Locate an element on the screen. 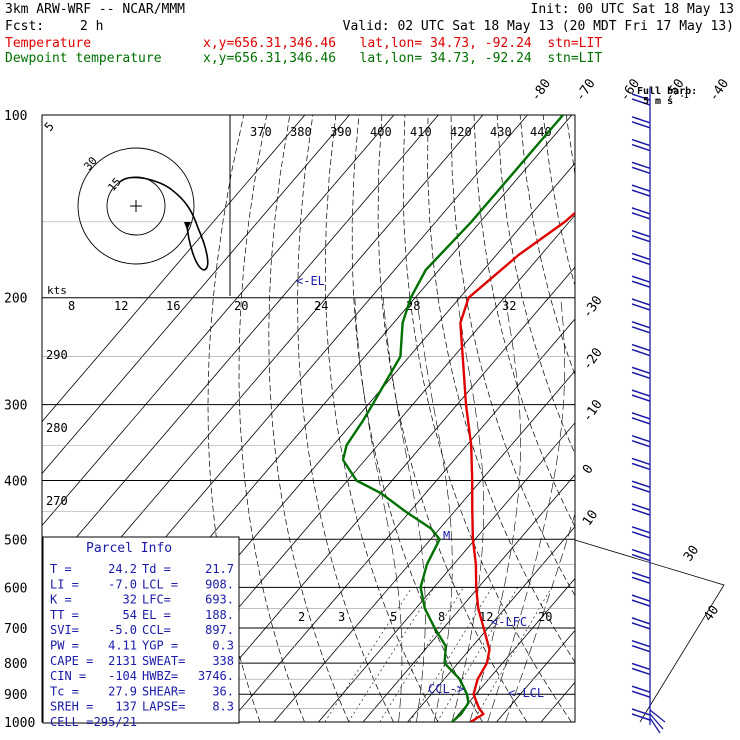 Image resolution: width=740 pixels, height=740 pixels. parcel-info-key: CCL= is located at coordinates (156, 630).